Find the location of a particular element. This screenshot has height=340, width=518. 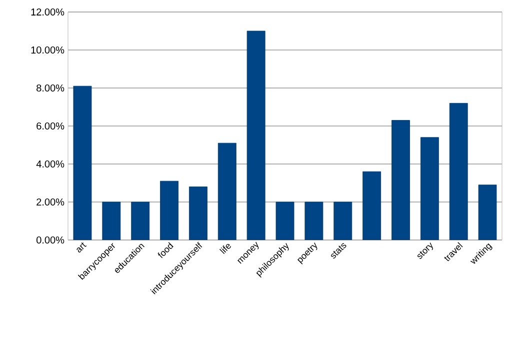

y-tick-label: 0.00% is located at coordinates (50, 240).